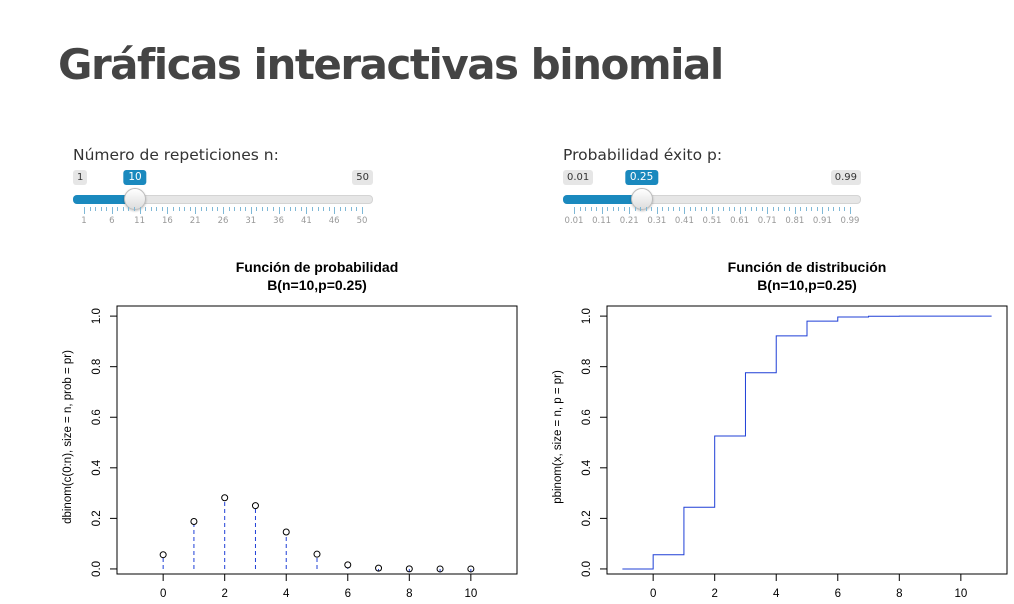 This screenshot has width=1014, height=604. Describe the element at coordinates (578, 177) in the screenshot. I see `slider-p-min-label: 0.01` at that location.